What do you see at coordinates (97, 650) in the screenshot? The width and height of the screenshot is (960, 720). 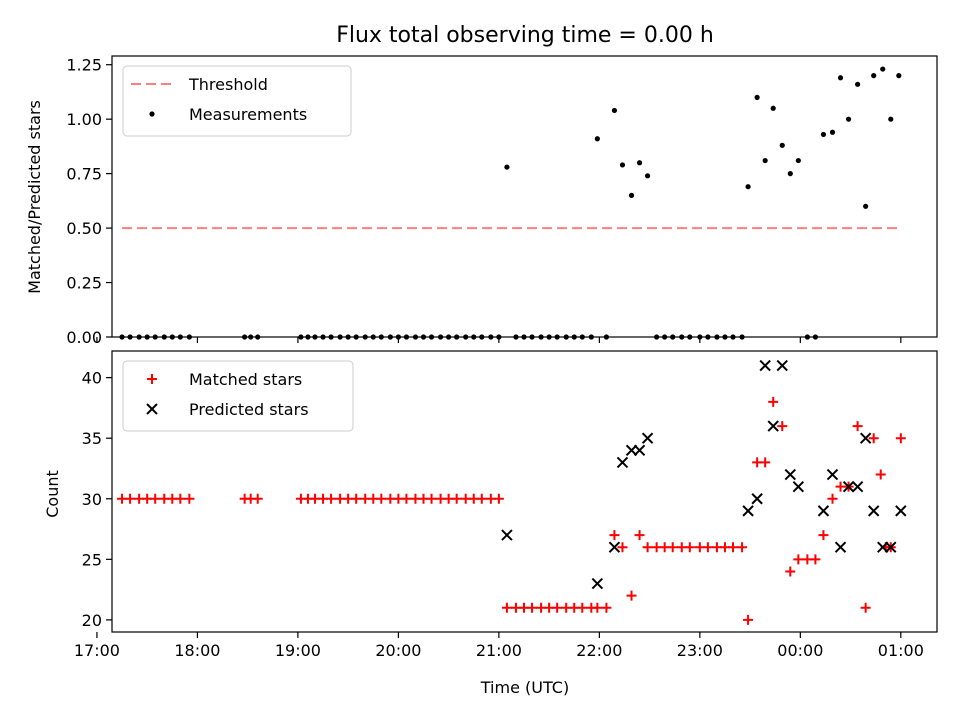 I see `x-tick-label: 17:00` at bounding box center [97, 650].